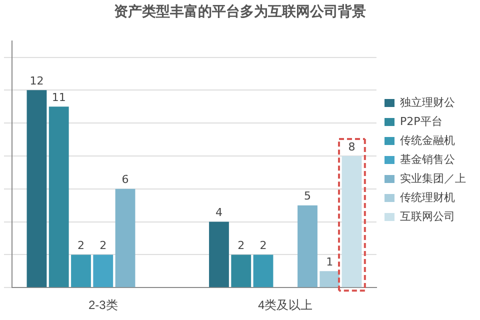 The height and width of the screenshot is (320, 480). I want to click on legend-label: 实业集团／上, so click(433, 178).